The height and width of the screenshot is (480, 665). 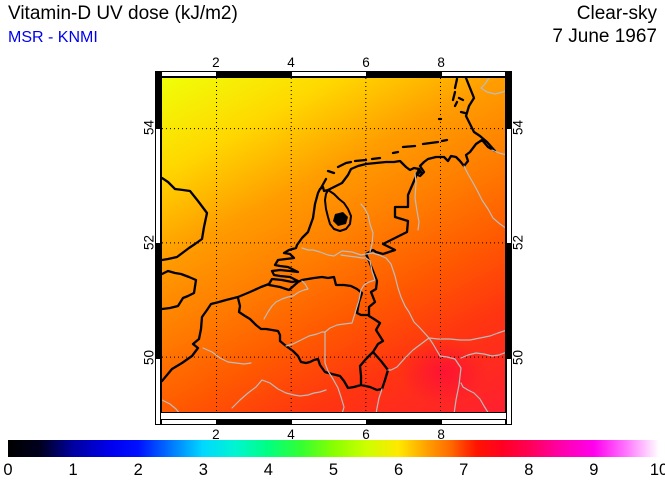 What do you see at coordinates (594, 470) in the screenshot?
I see `colorbar-tick-label: 9` at bounding box center [594, 470].